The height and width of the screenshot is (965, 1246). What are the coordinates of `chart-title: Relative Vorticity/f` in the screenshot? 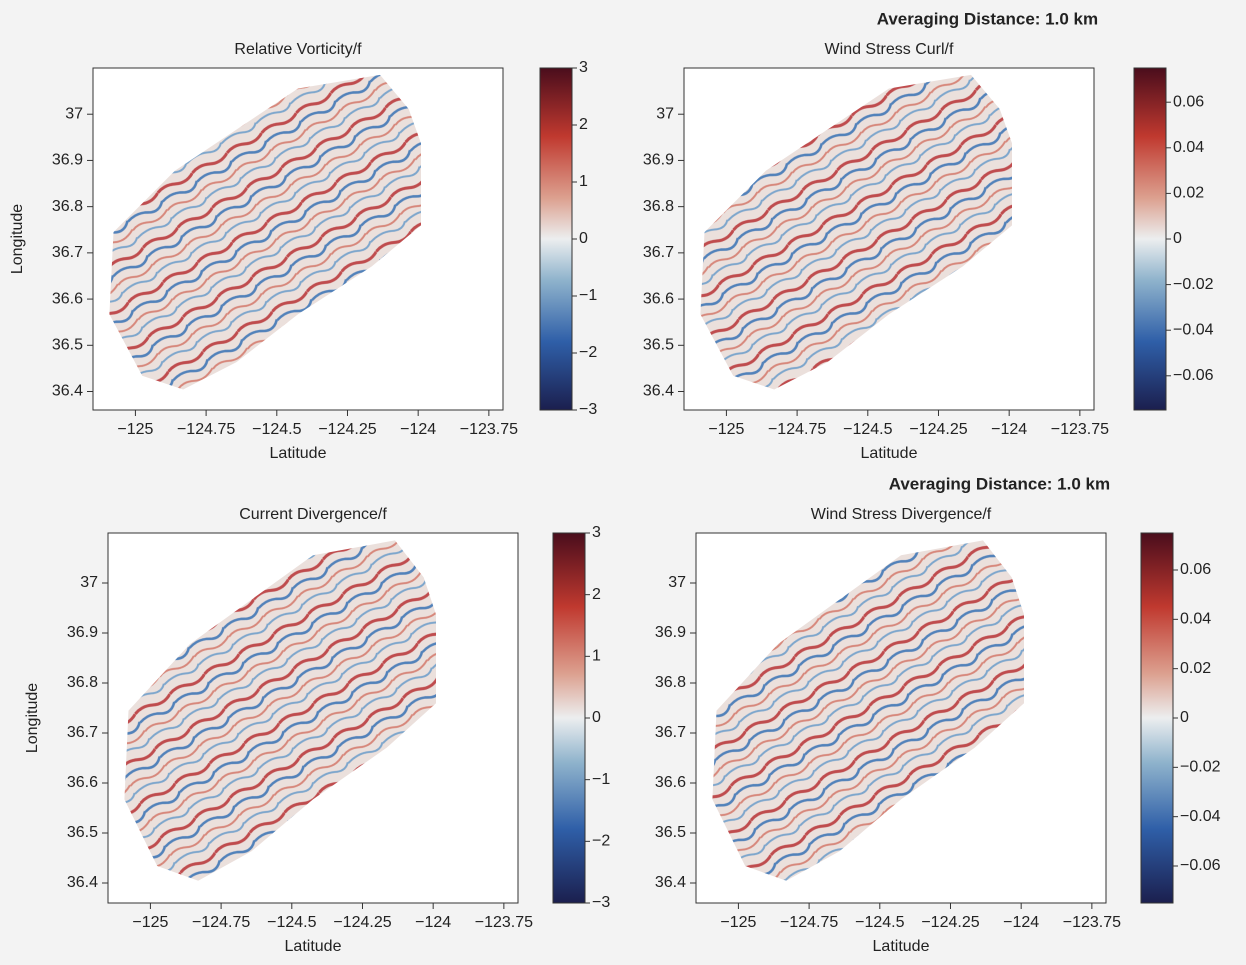 It's located at (298, 49).